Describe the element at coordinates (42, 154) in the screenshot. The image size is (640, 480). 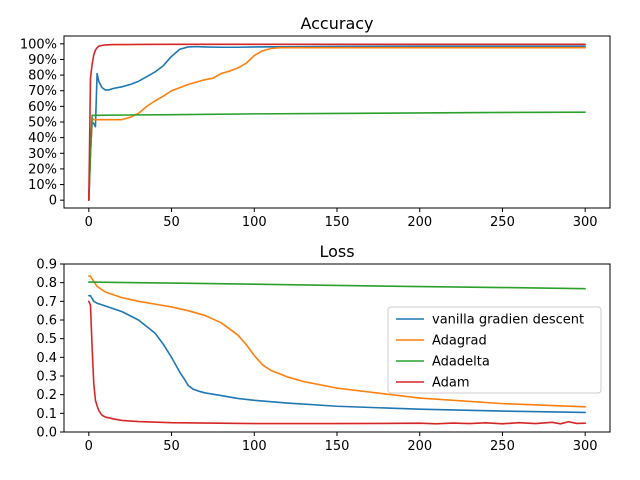
I see `y-tick-label: 30%` at that location.